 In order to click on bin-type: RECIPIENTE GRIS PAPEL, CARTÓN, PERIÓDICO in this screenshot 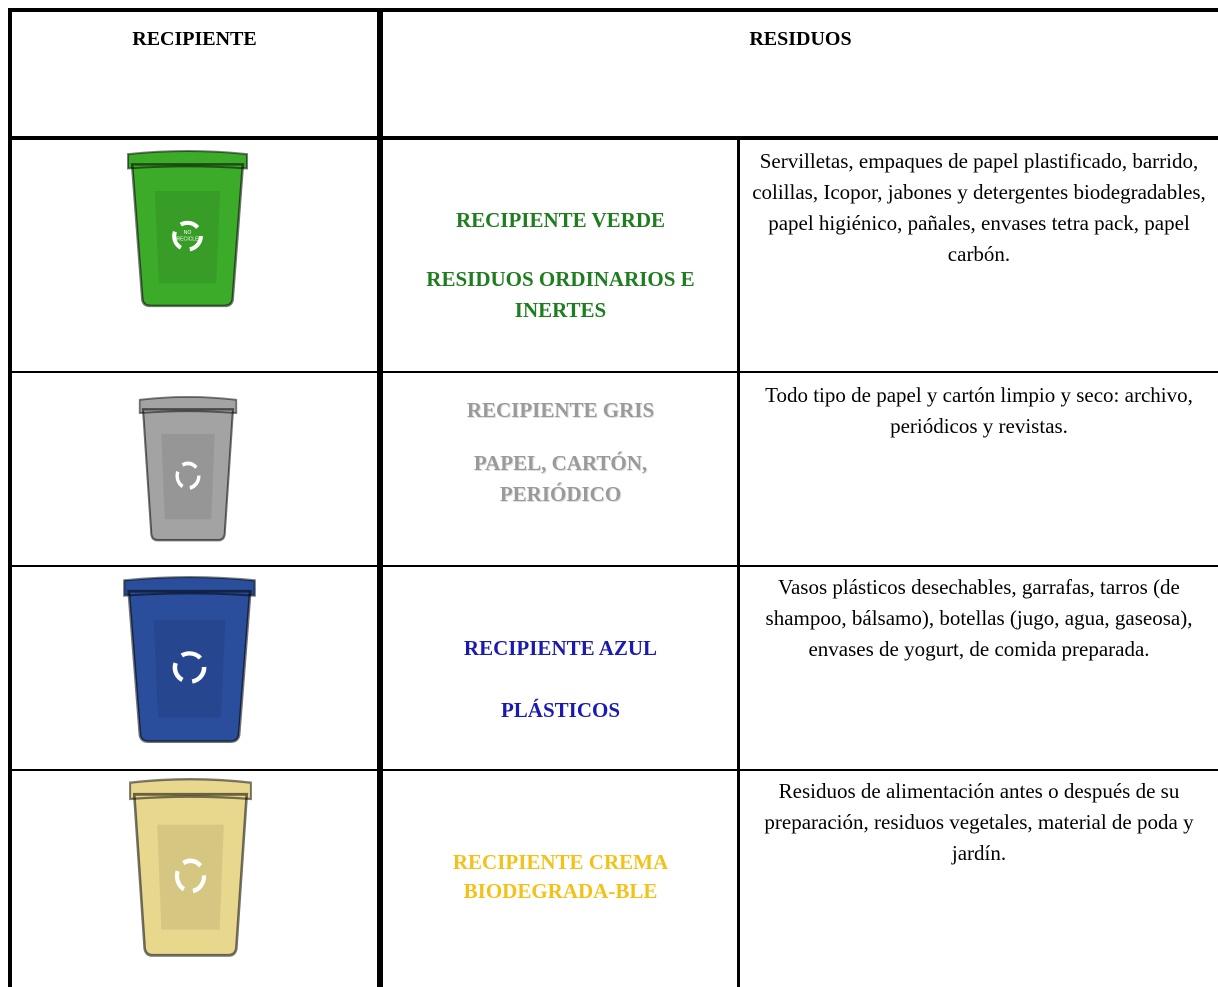, I will do `click(560, 452)`.